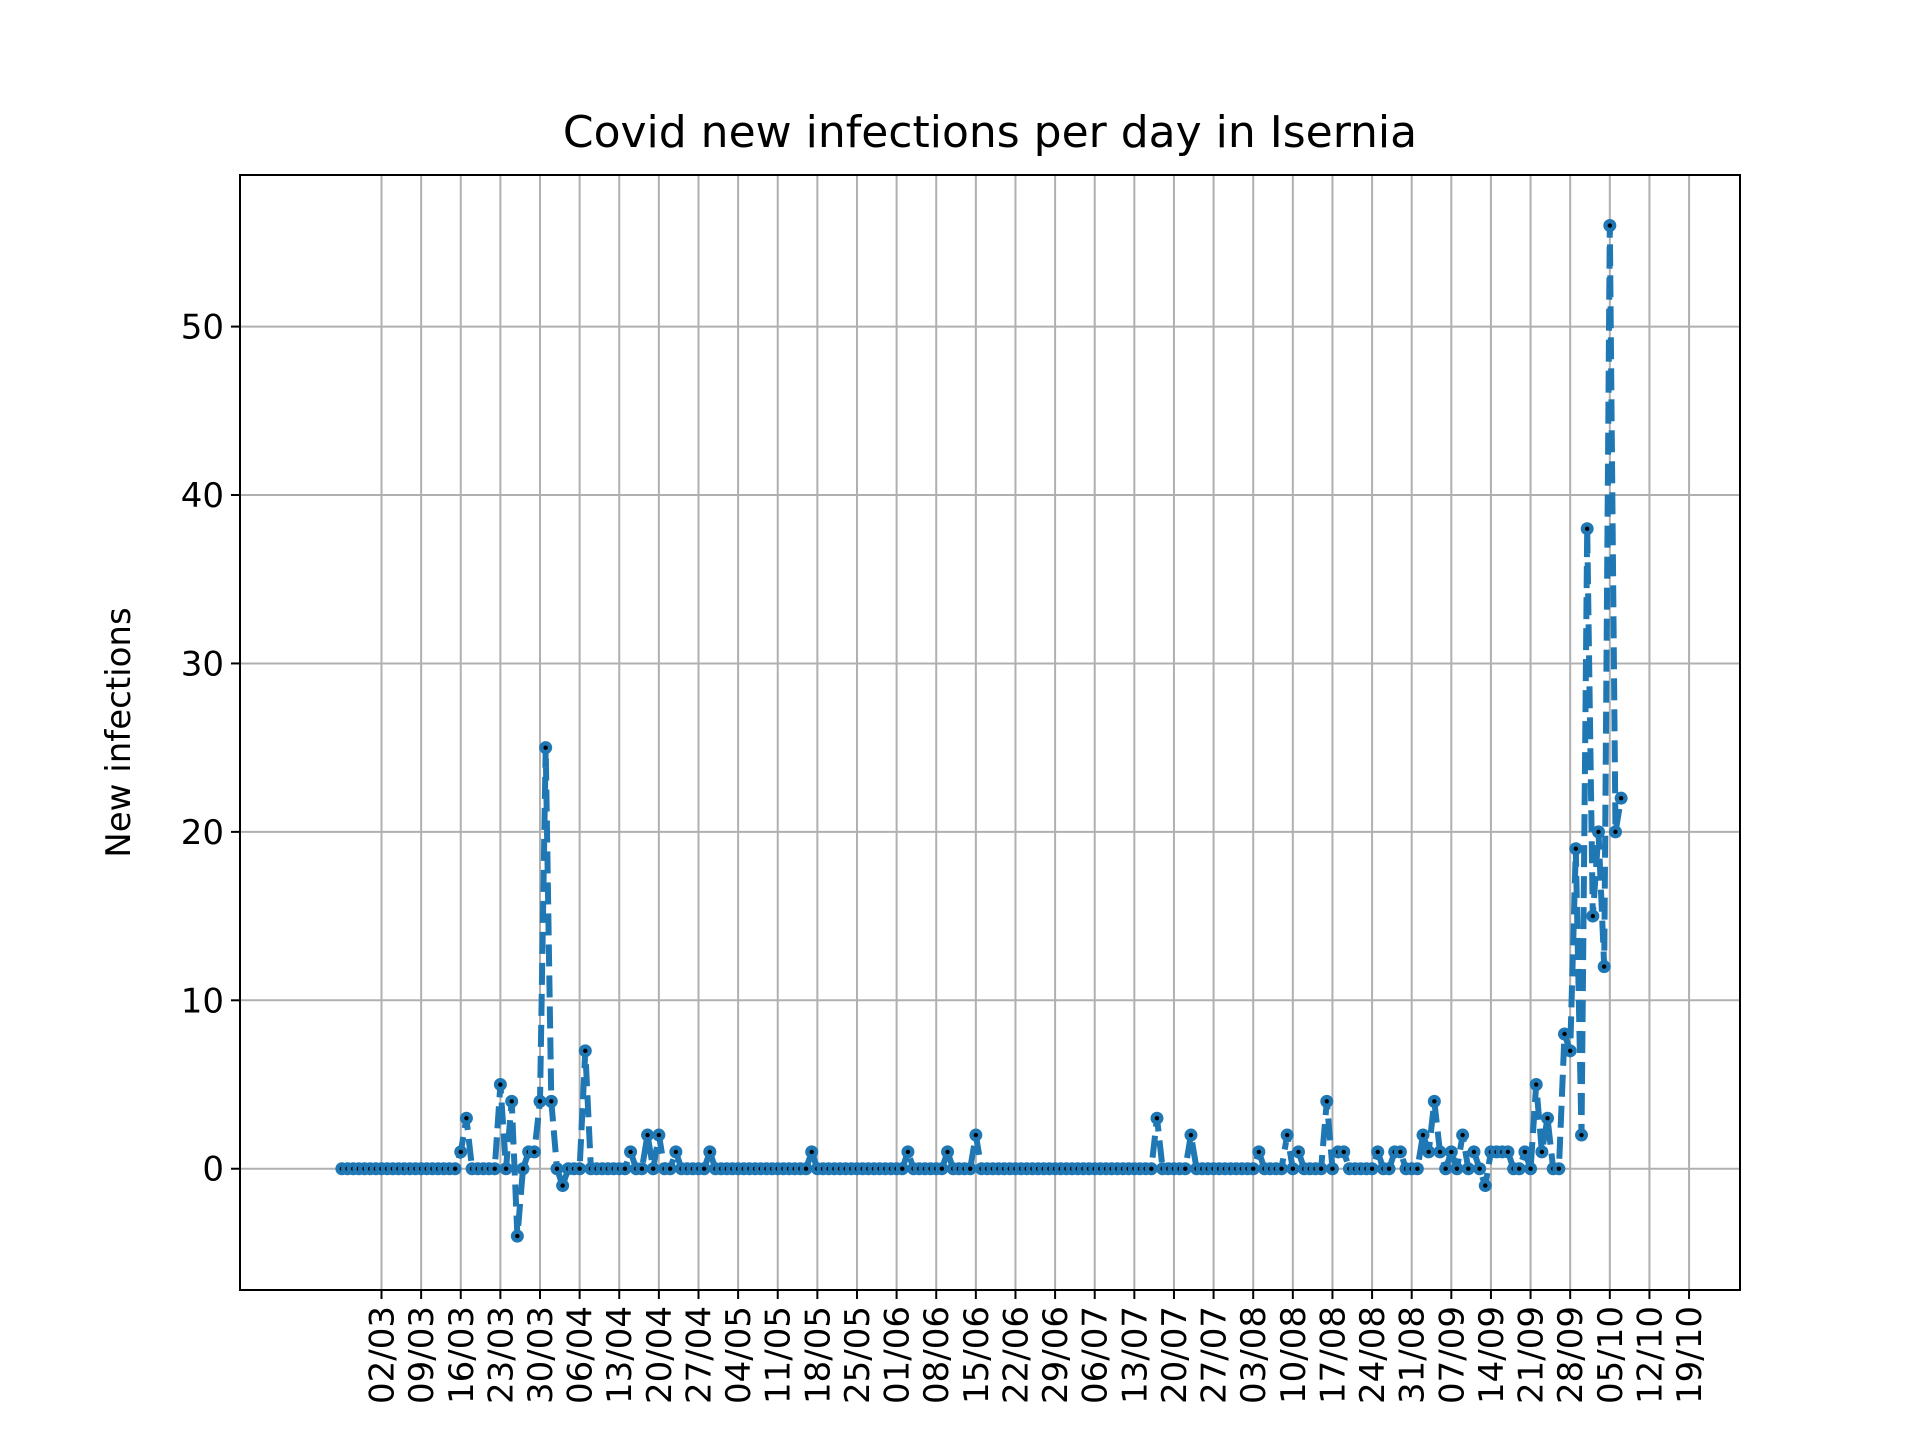 The image size is (1920, 1440). What do you see at coordinates (210, 749) in the screenshot?
I see `y-axis: 0 10 20 30 40 50` at bounding box center [210, 749].